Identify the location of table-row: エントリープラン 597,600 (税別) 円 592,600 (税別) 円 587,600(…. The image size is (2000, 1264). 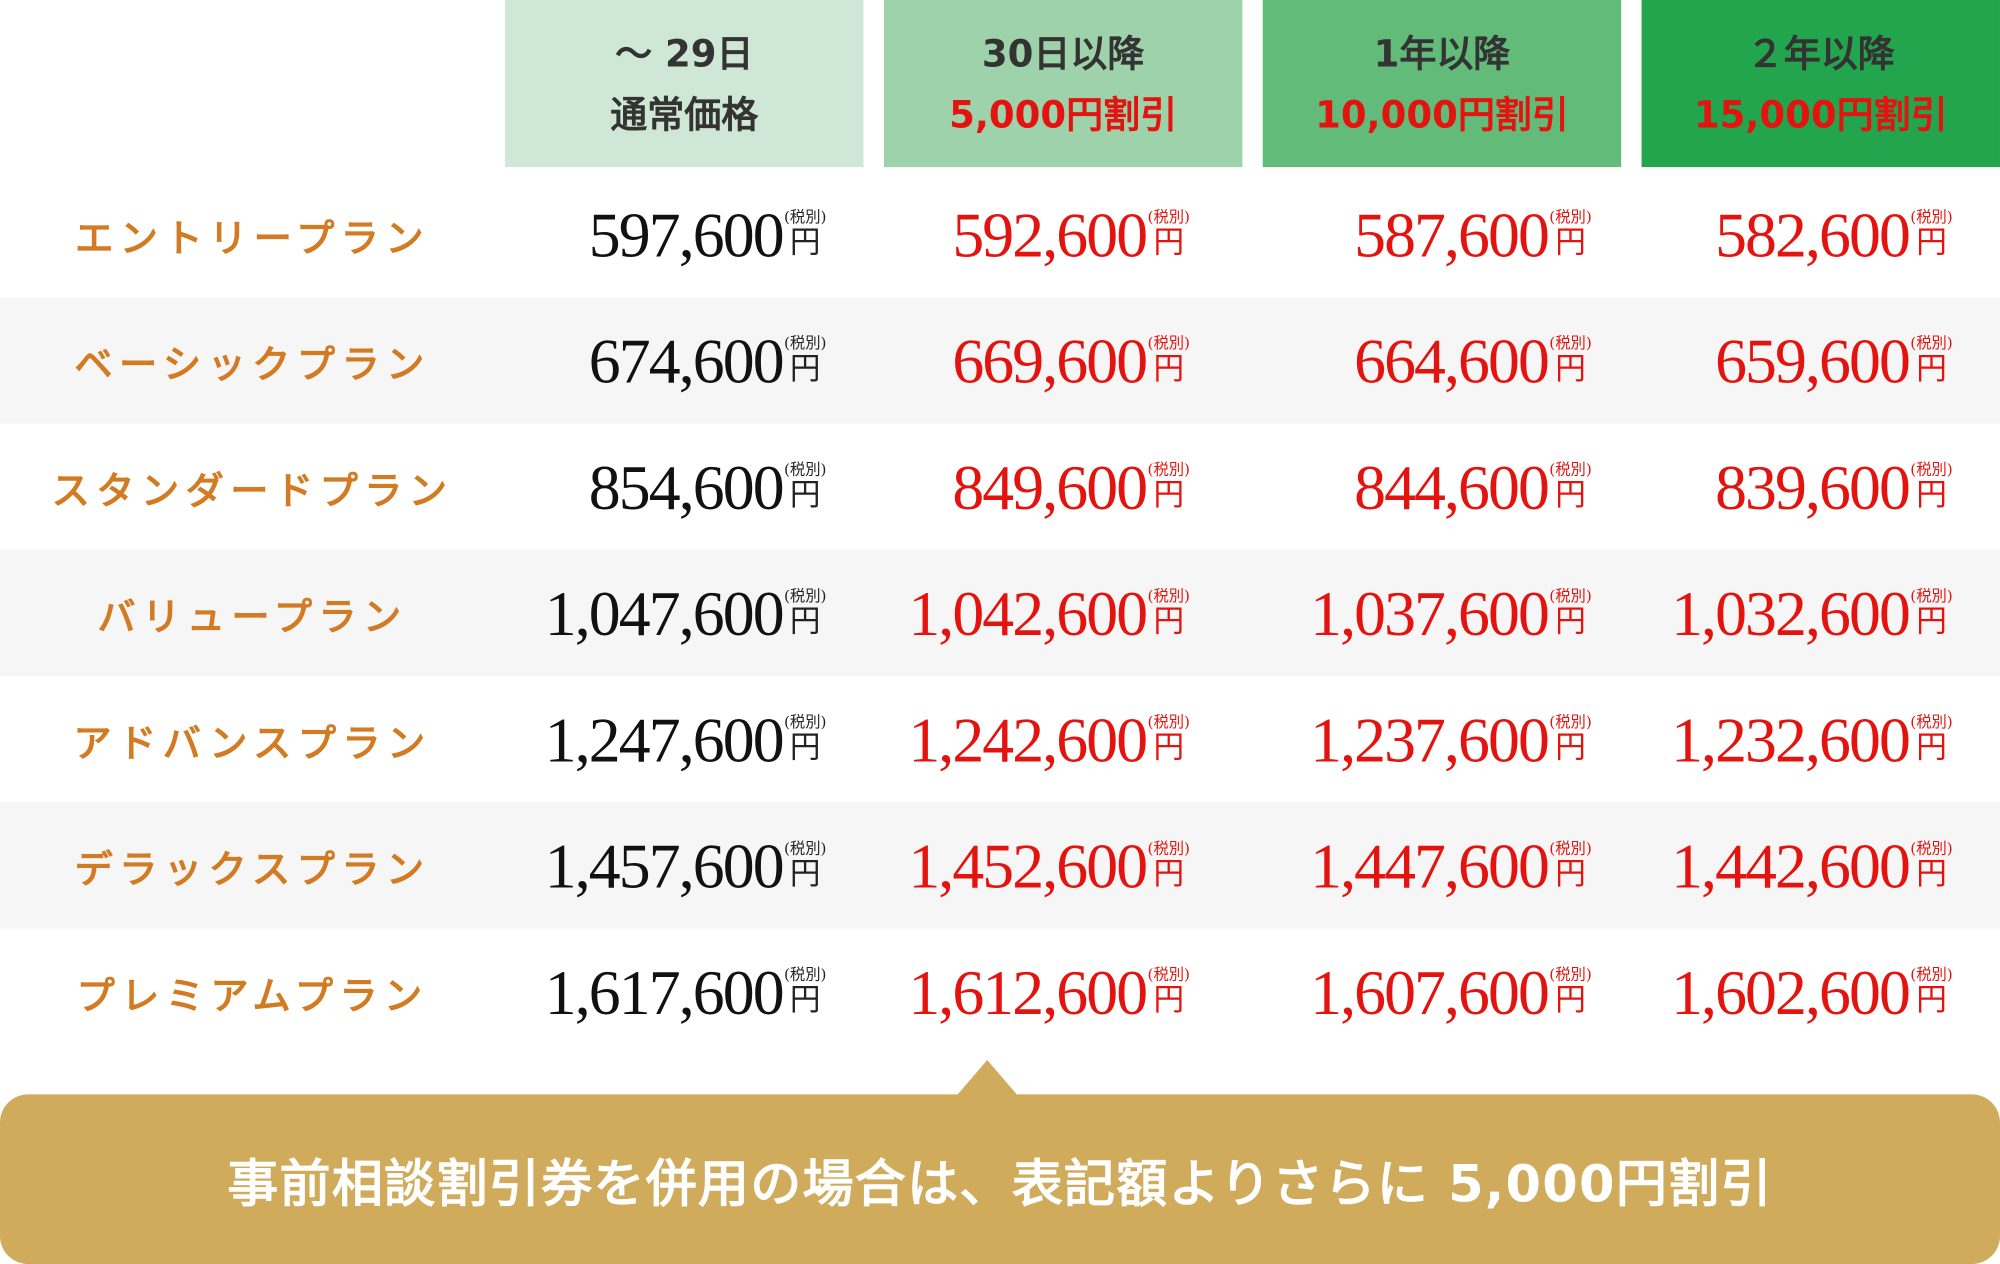
(1000, 234).